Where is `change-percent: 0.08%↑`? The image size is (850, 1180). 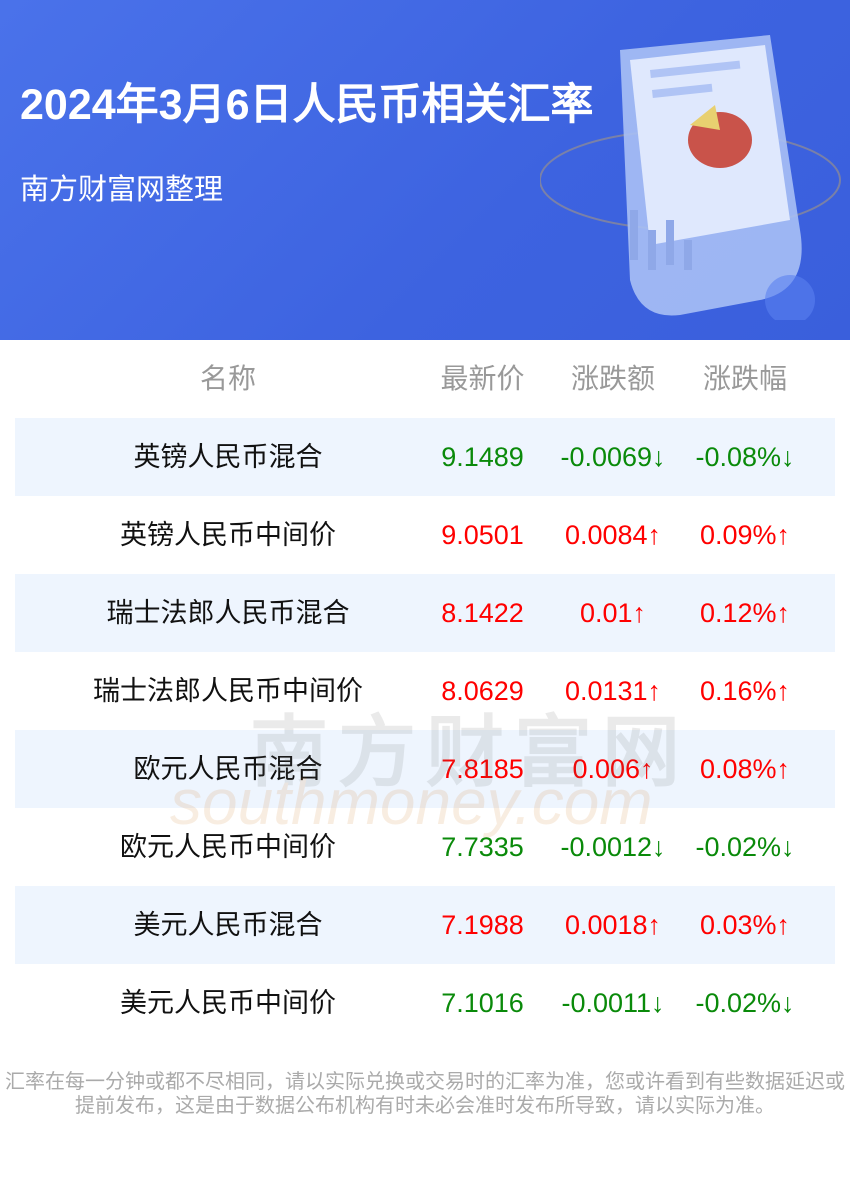 change-percent: 0.08%↑ is located at coordinates (745, 769).